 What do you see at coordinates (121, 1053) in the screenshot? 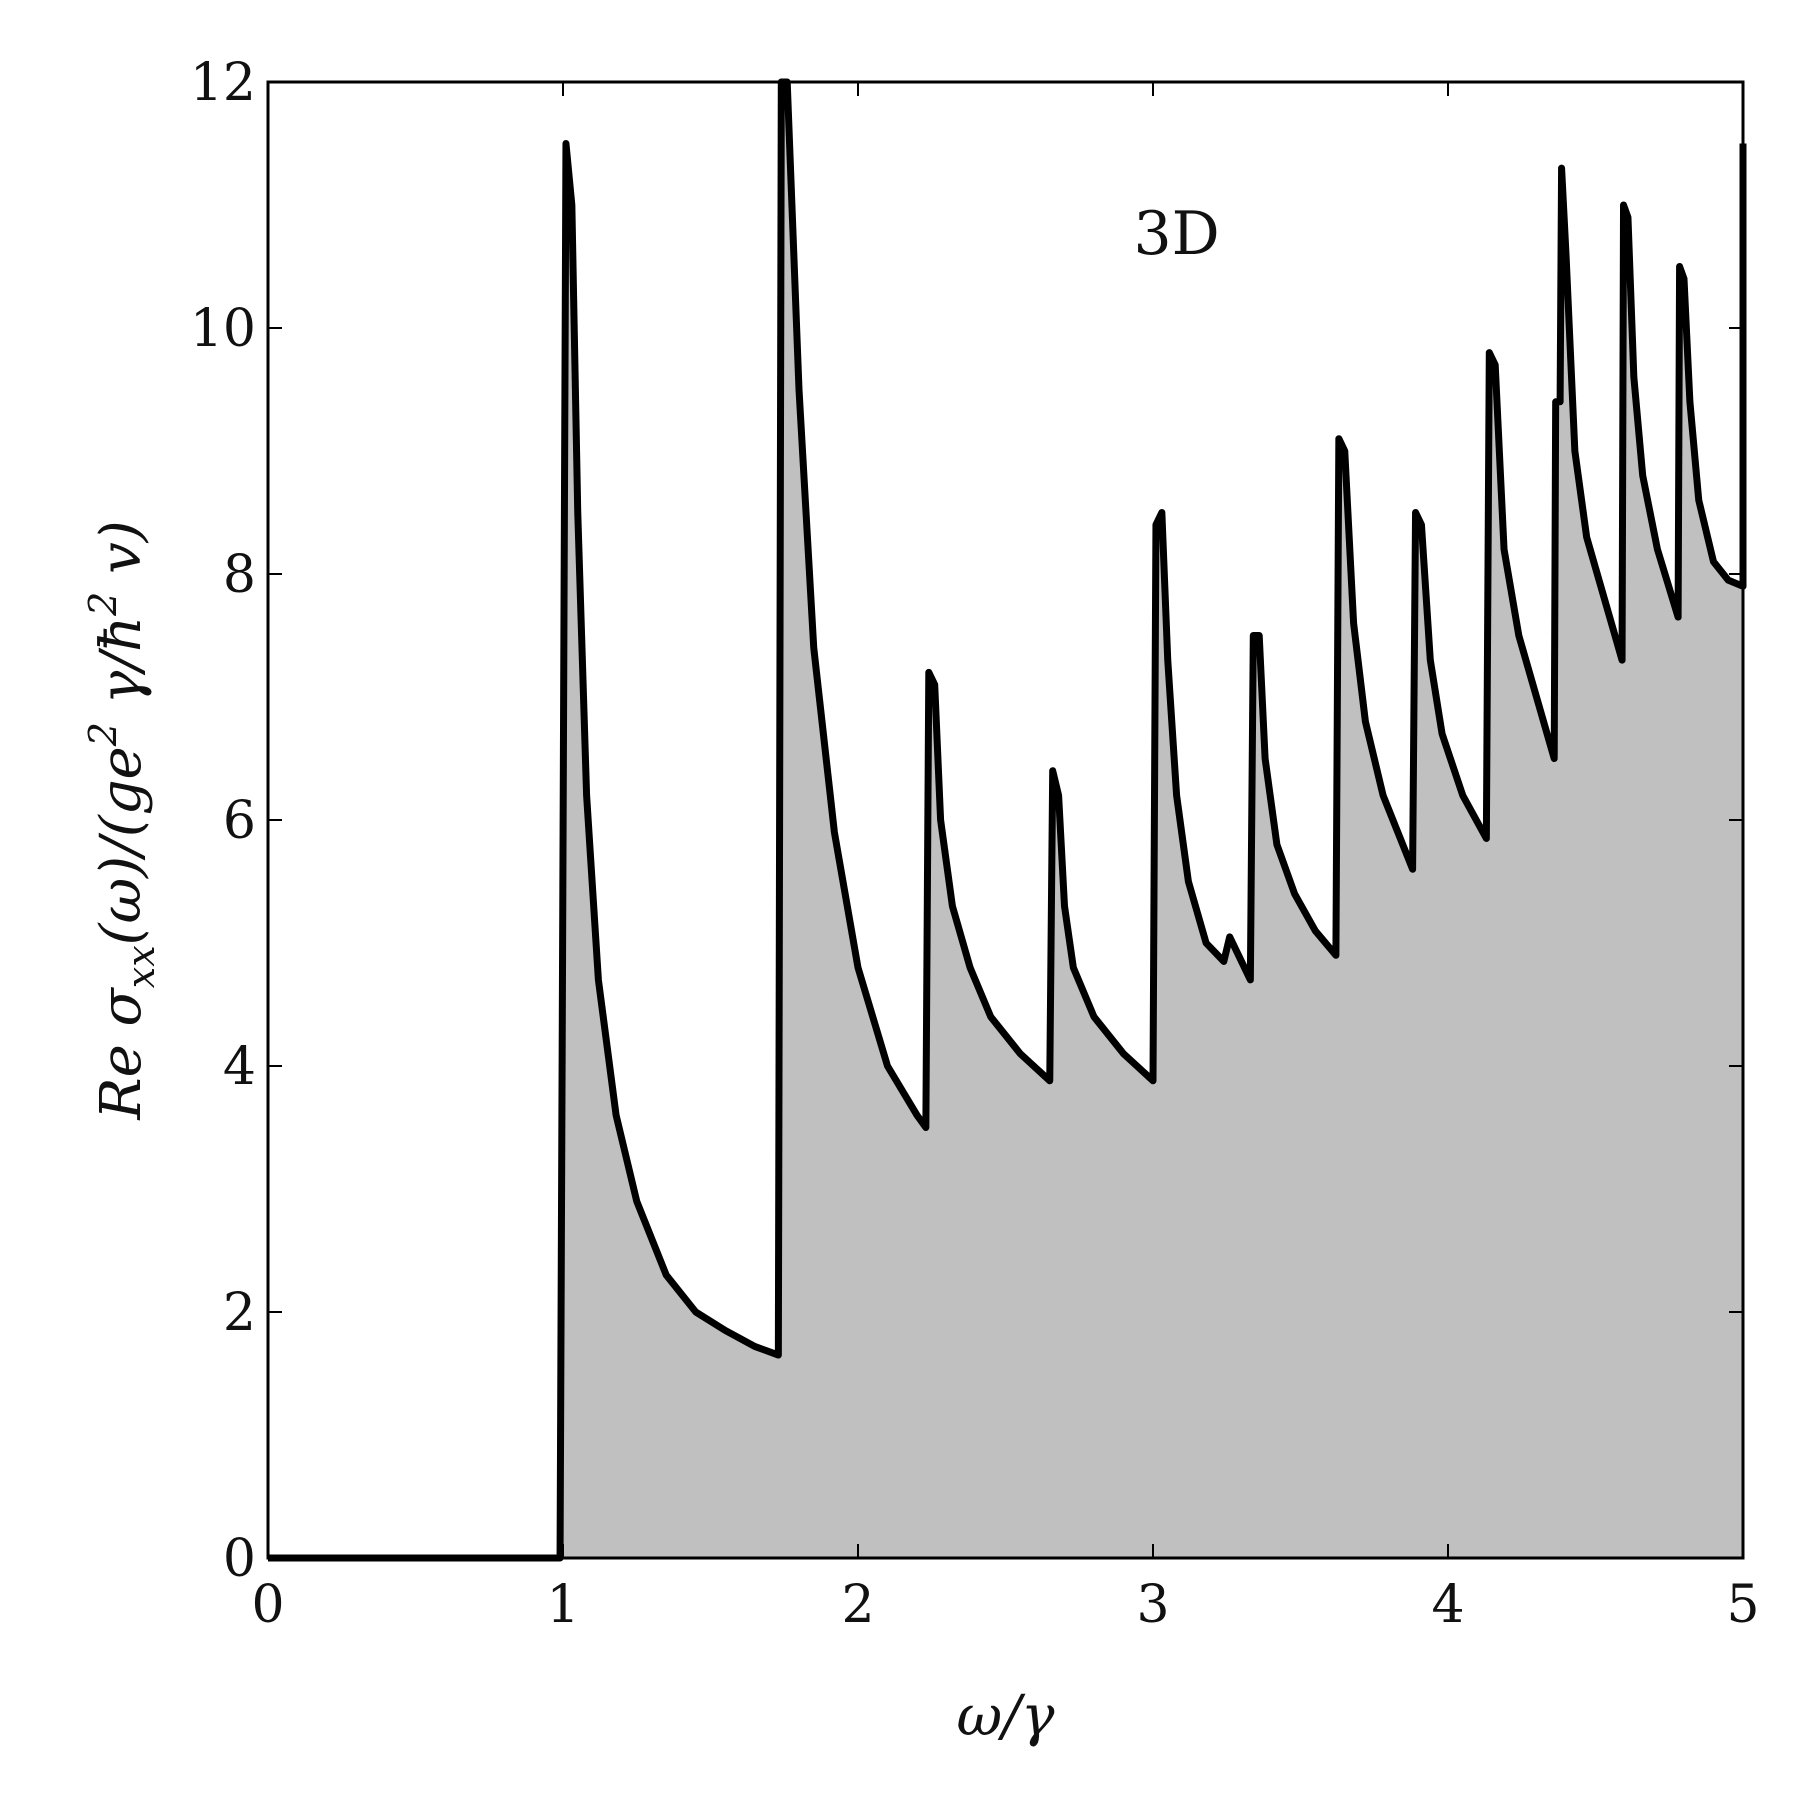
I see `y-axis-label-prefix: Re σ` at bounding box center [121, 1053].